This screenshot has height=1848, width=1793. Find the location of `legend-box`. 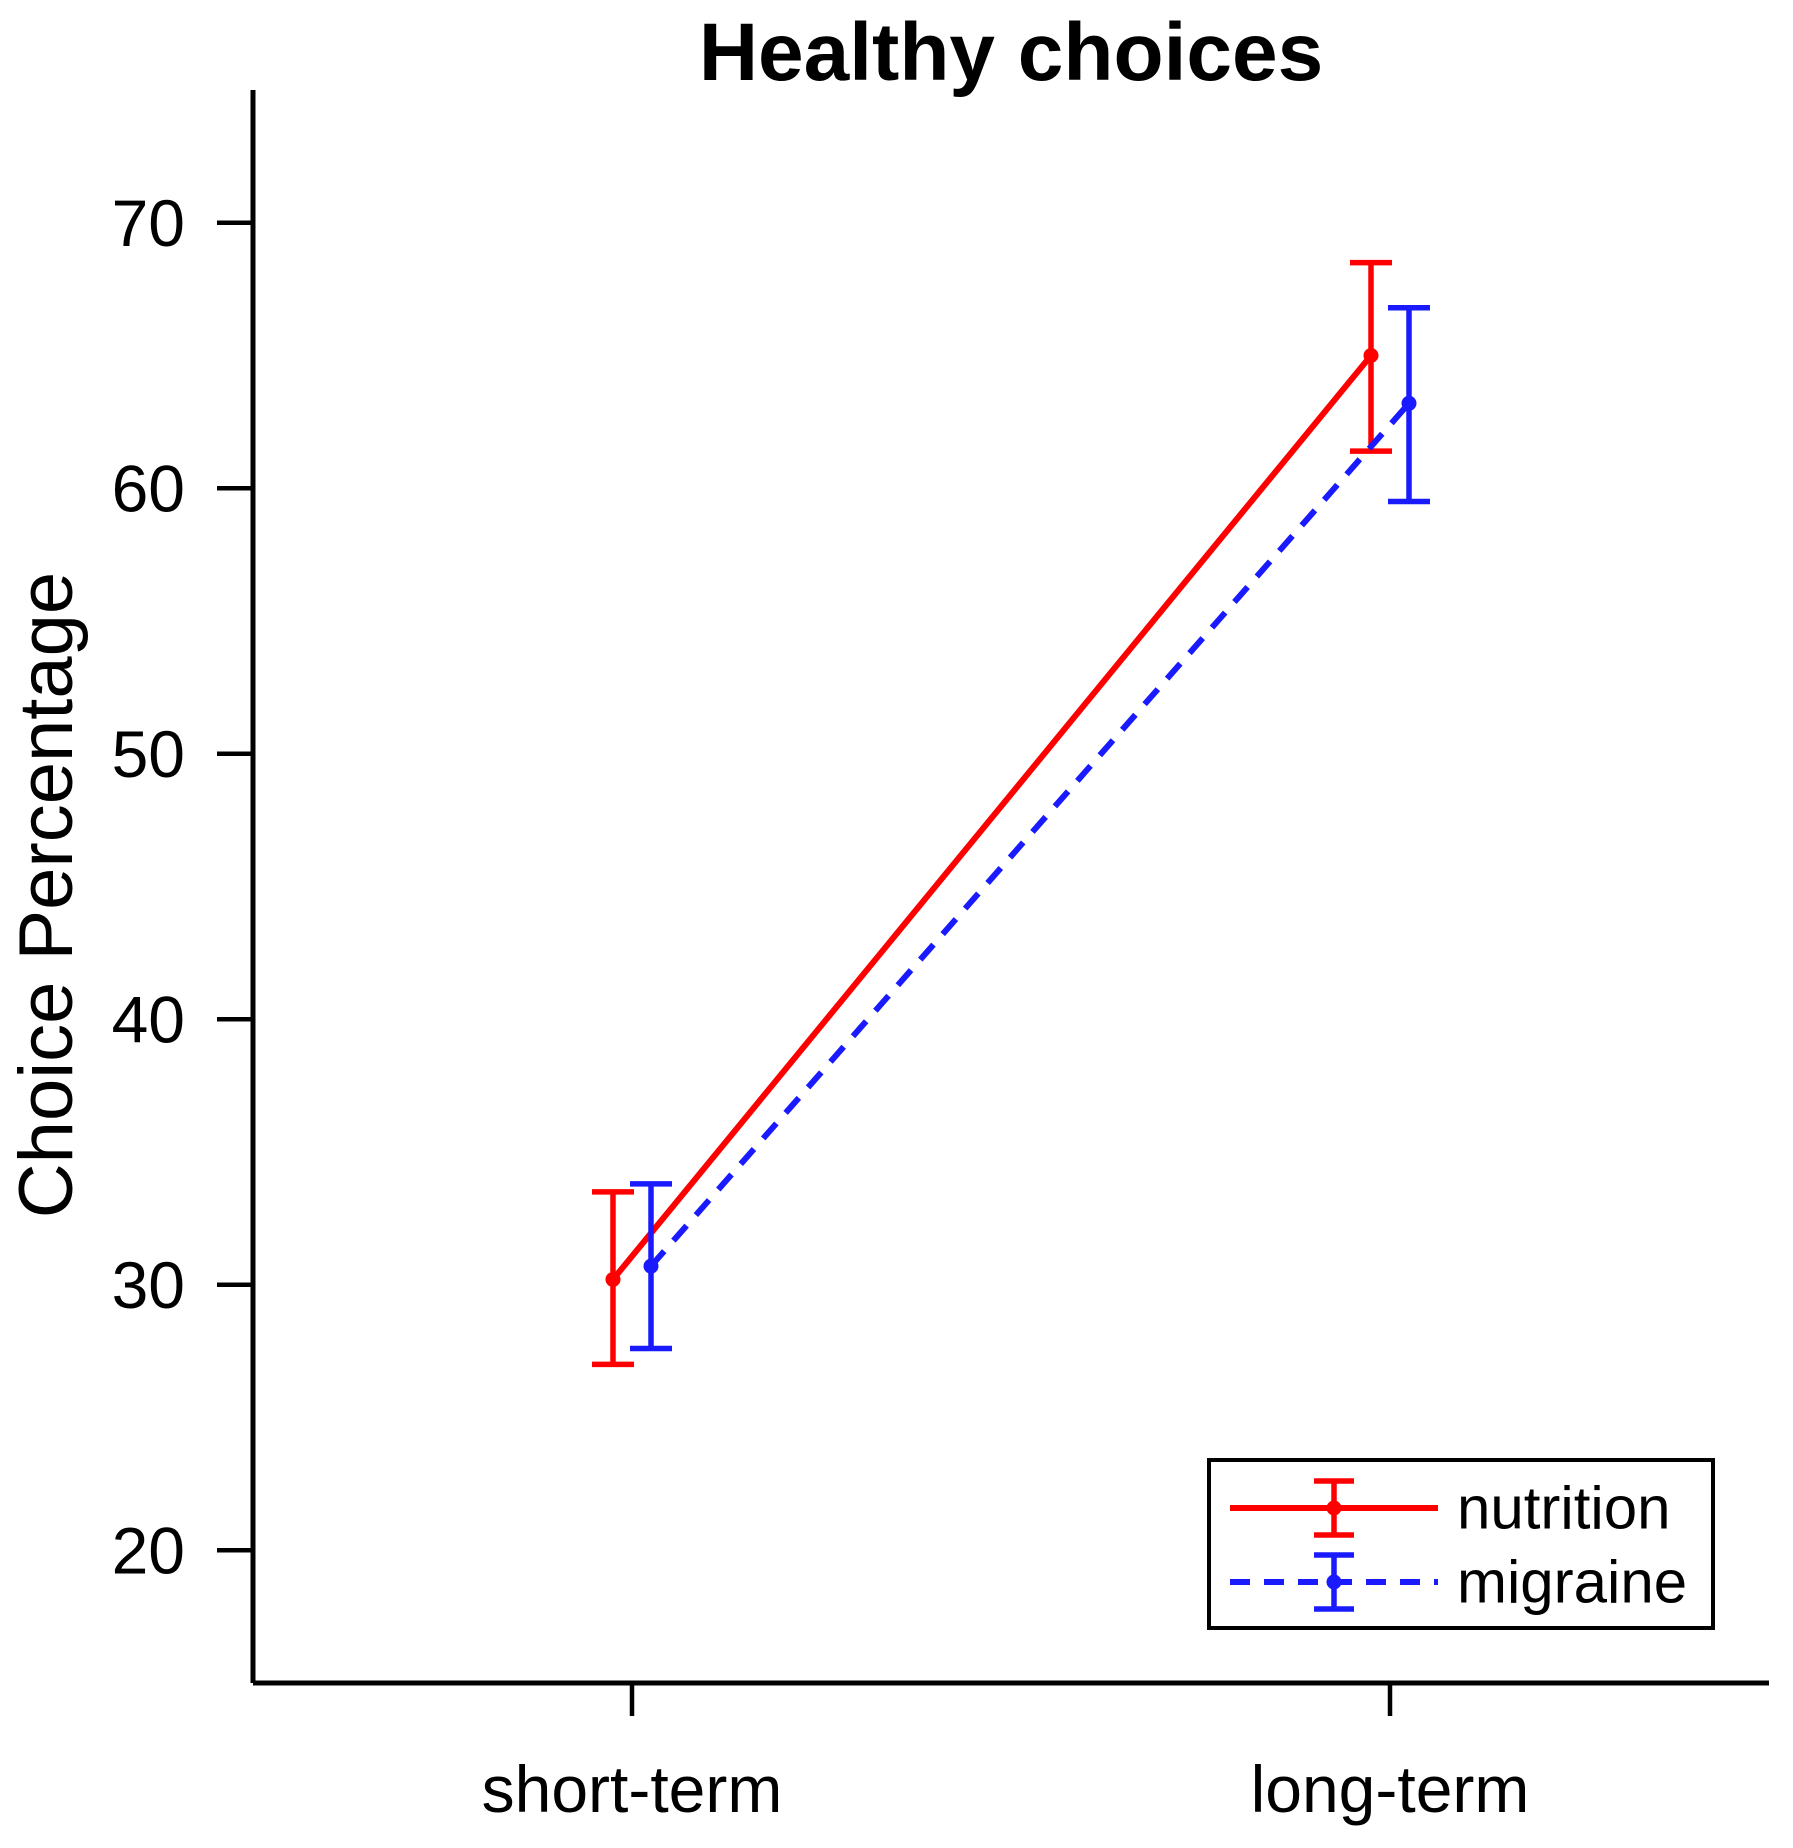

legend-box is located at coordinates (1461, 1544).